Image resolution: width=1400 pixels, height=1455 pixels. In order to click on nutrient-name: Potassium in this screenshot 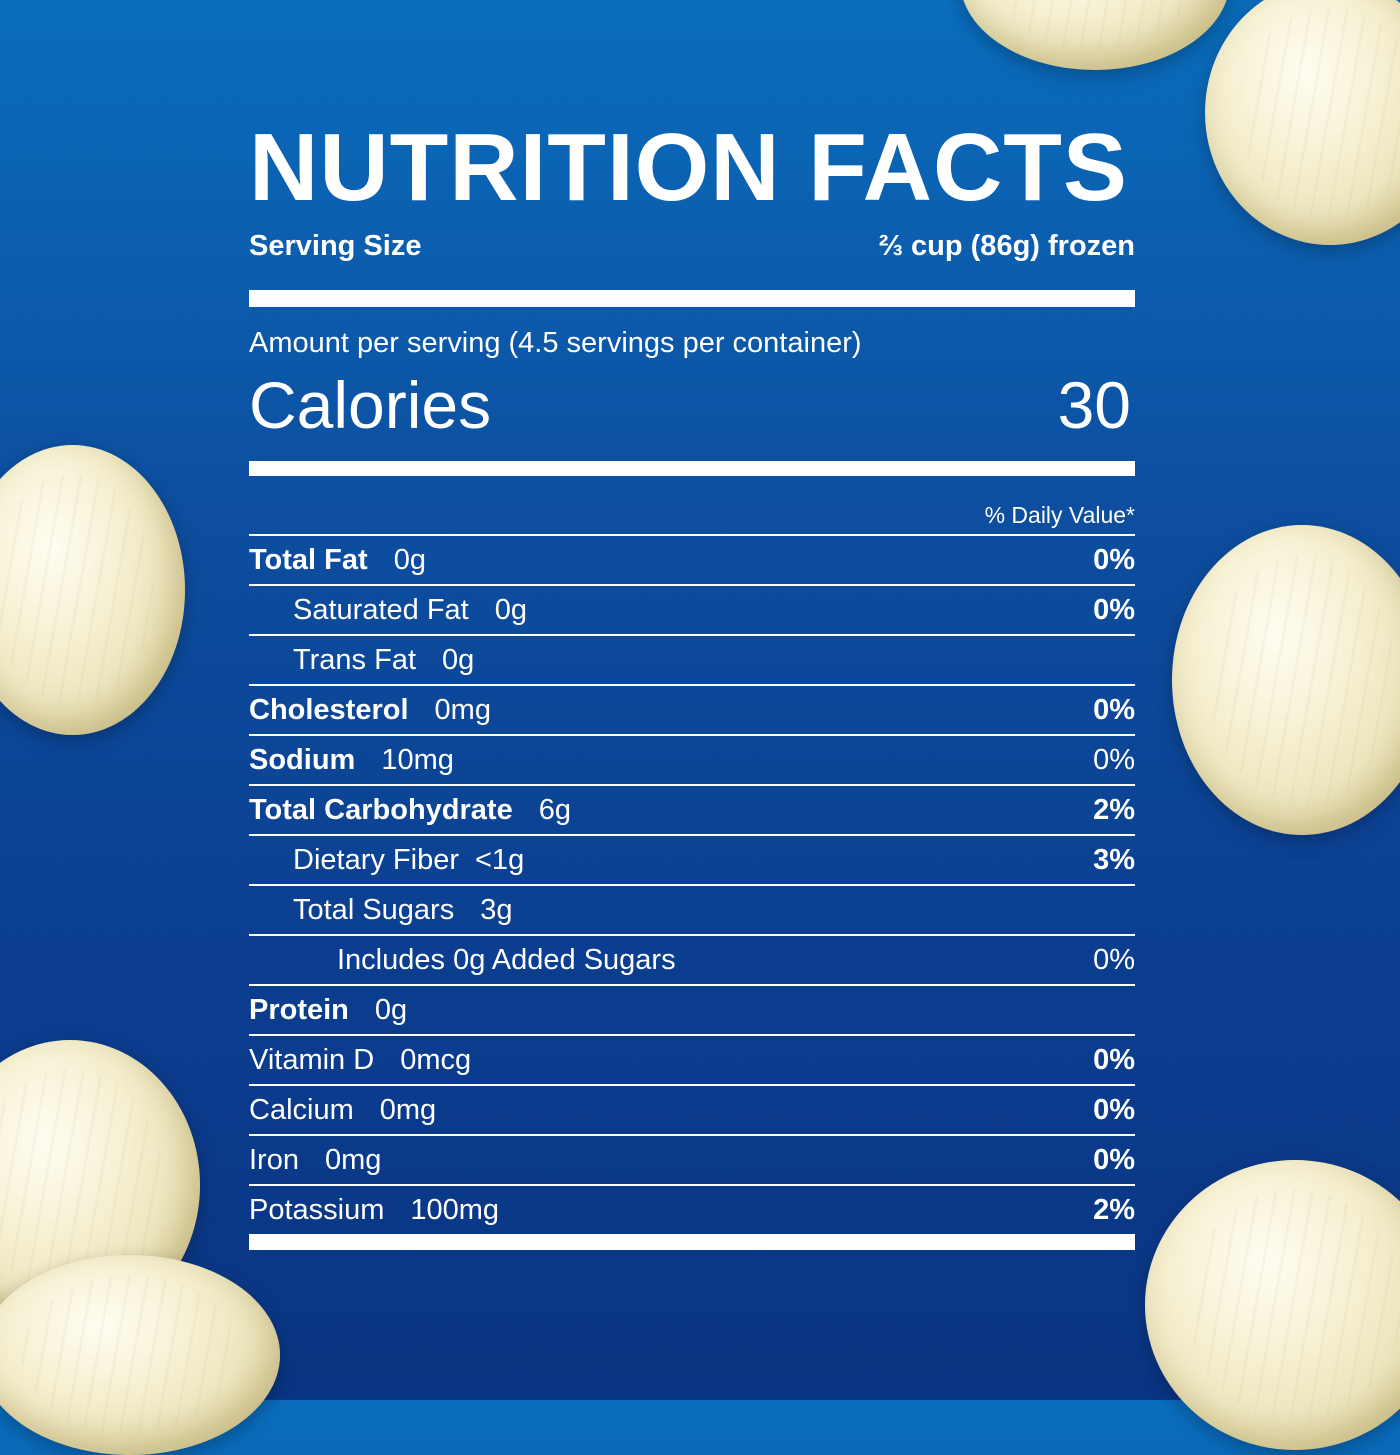, I will do `click(317, 1209)`.